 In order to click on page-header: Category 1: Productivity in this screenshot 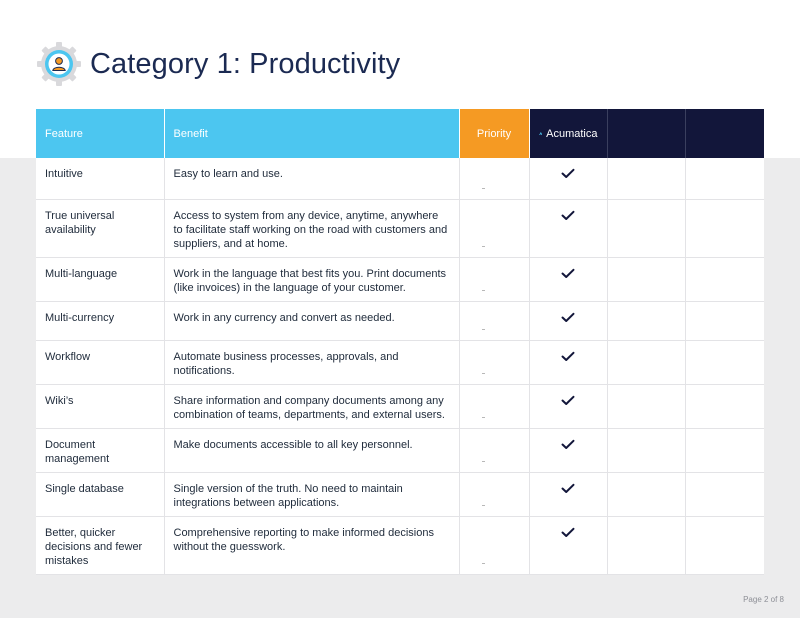, I will do `click(218, 64)`.